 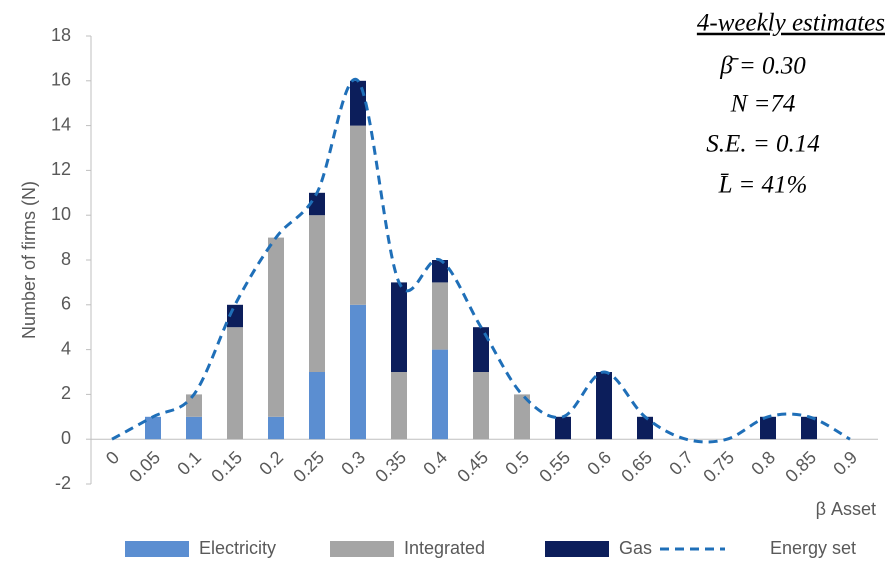 What do you see at coordinates (554, 466) in the screenshot?
I see `x-tick-label: 0.55` at bounding box center [554, 466].